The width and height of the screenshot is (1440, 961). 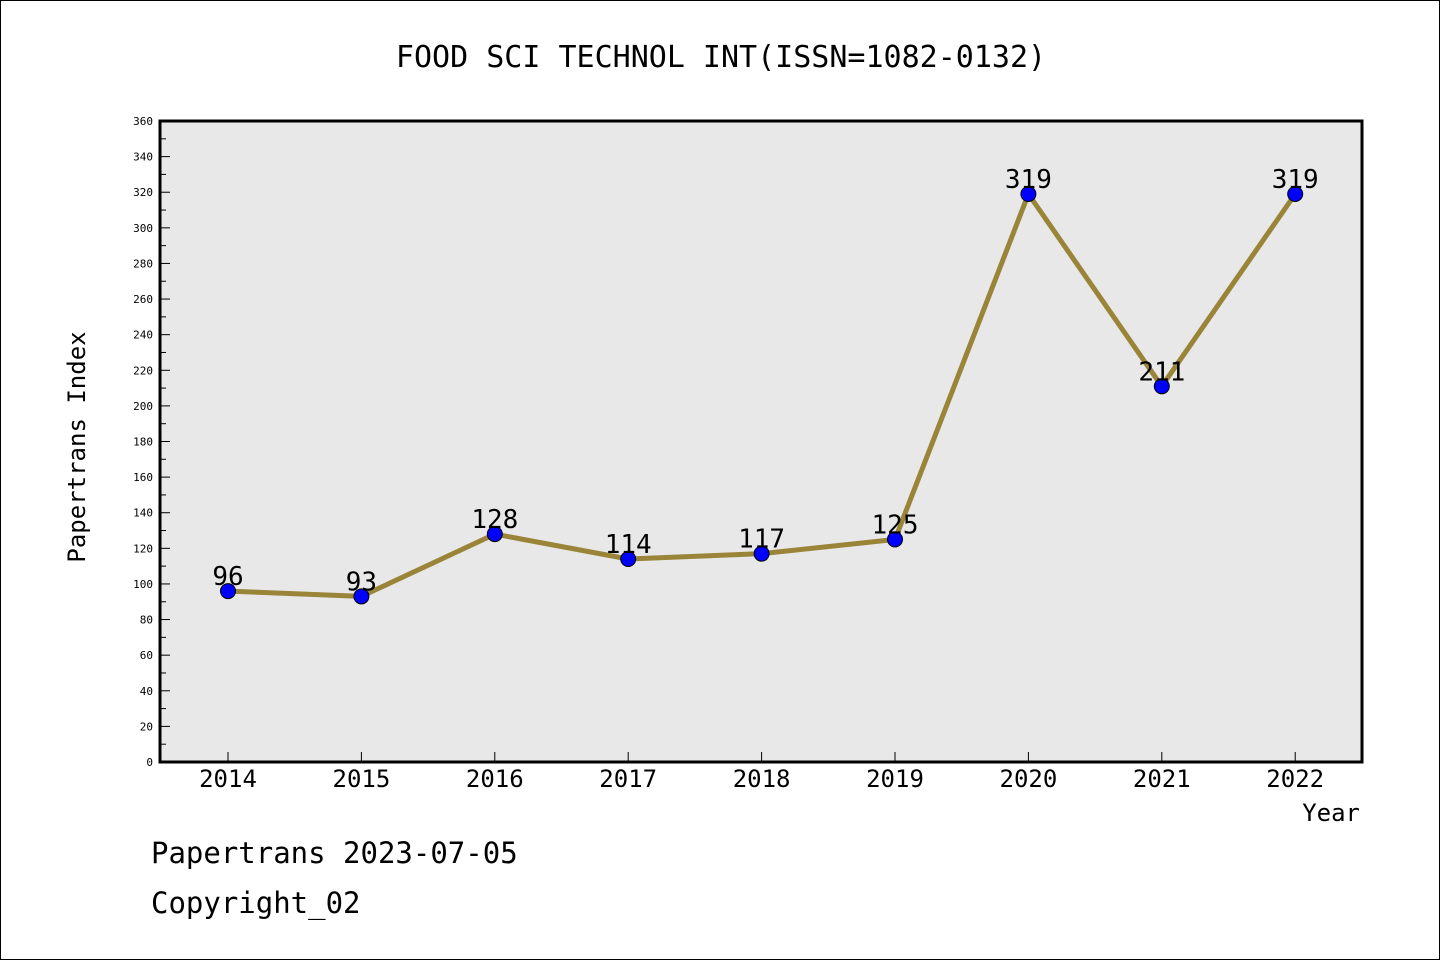 I want to click on x-axis-ticks: 2014 2015 2016 2017 2018 2019 2020 2021 2022, so click(x=761, y=772).